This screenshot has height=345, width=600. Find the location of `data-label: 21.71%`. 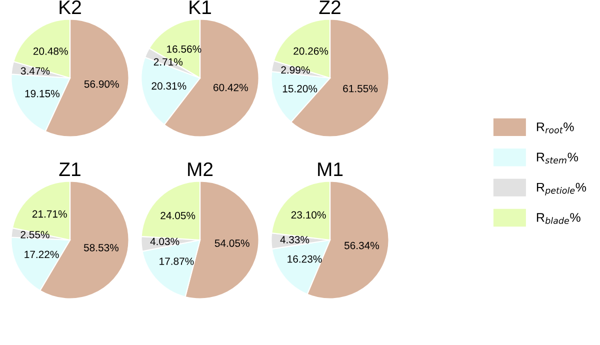

data-label: 21.71% is located at coordinates (49, 214).